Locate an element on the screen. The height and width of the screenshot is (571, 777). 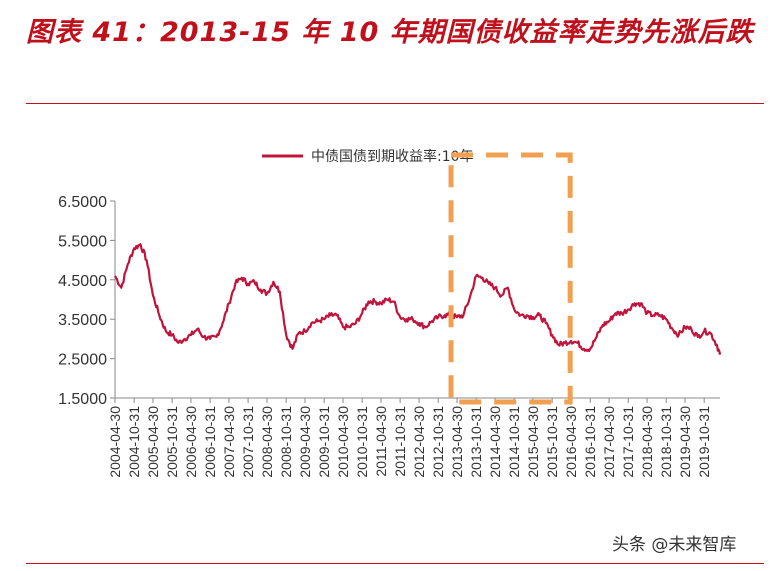
x-tick-label: 2016-10-31 is located at coordinates (590, 442).